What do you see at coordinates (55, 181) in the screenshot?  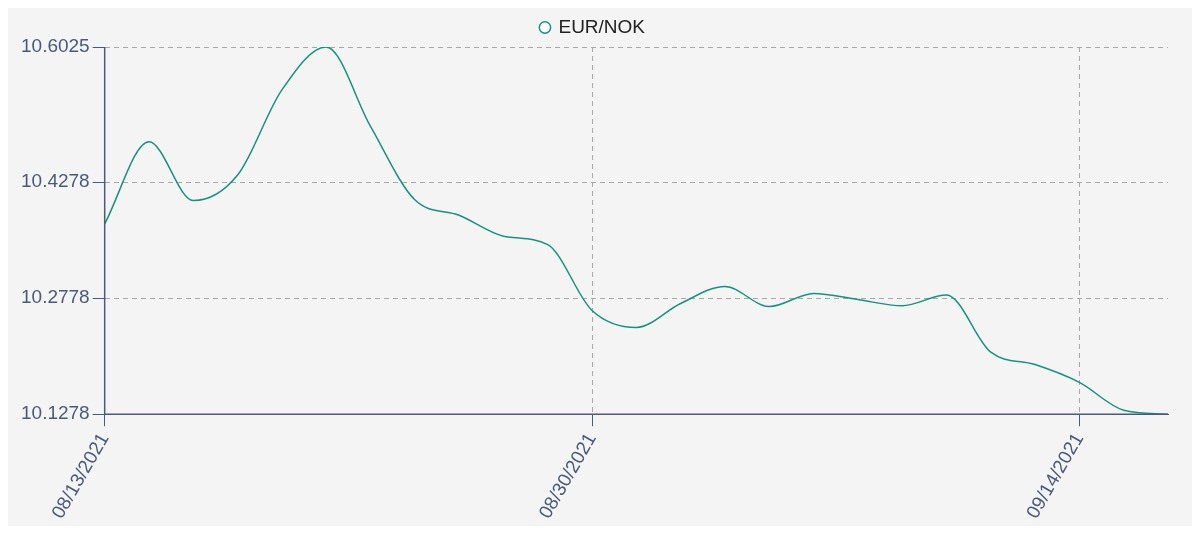 I see `y-tick-label: 10.4278` at bounding box center [55, 181].